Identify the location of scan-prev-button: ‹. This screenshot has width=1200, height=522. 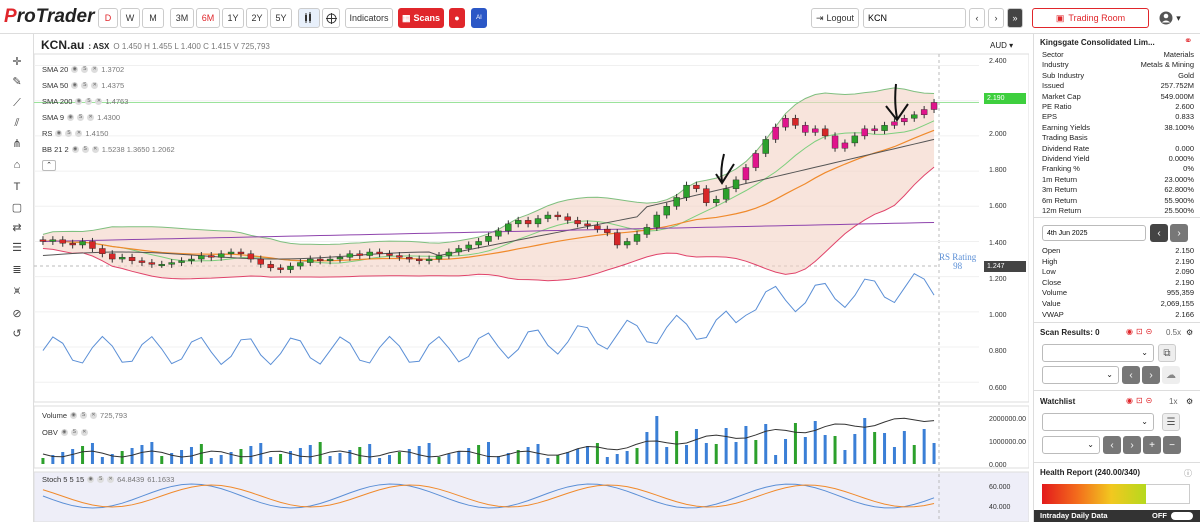
(1131, 375).